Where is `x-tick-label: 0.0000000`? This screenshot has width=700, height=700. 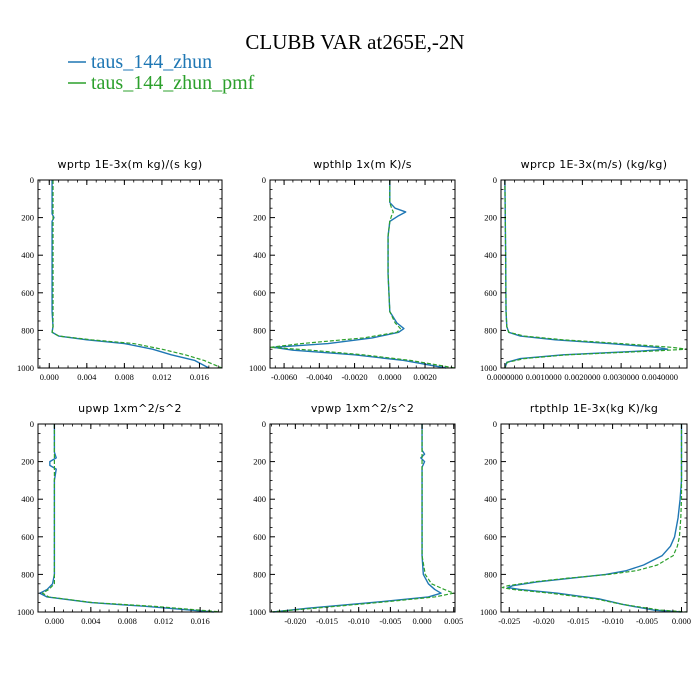
x-tick-label: 0.0000000 is located at coordinates (505, 377).